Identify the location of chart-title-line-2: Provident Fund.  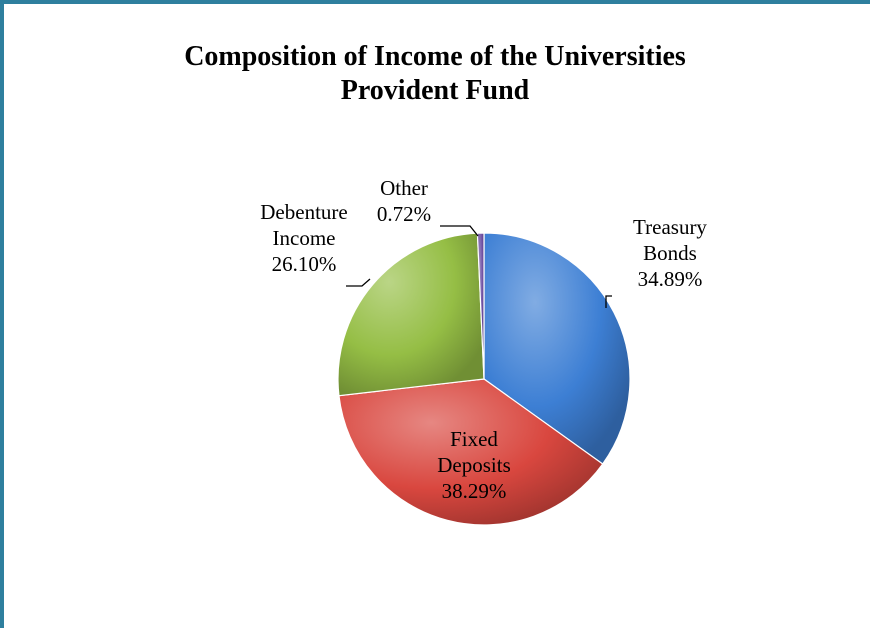
(435, 90).